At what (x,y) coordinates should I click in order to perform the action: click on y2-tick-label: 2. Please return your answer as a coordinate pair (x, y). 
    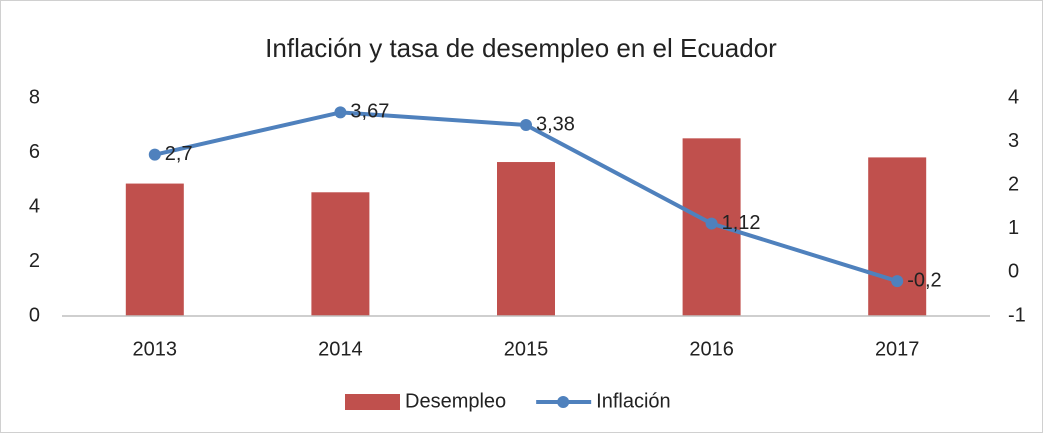
    Looking at the image, I should click on (1013, 184).